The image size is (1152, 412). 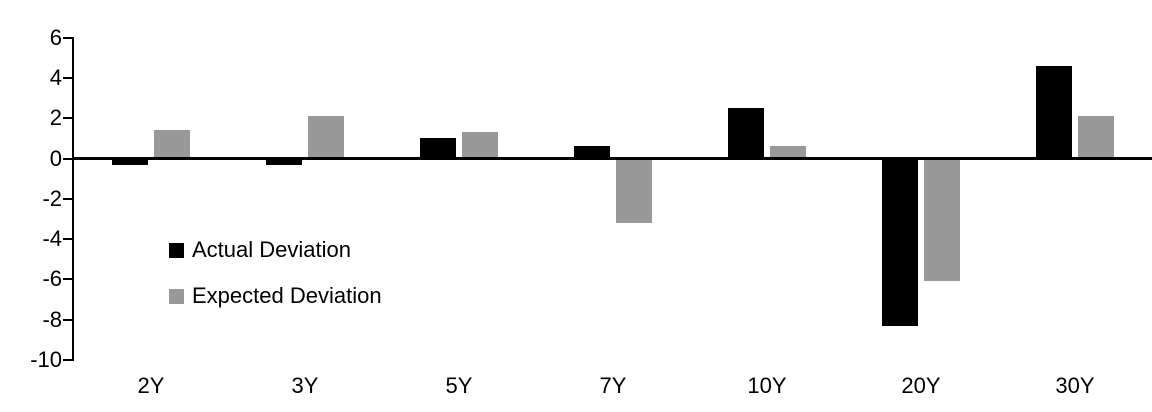 I want to click on y-axis-tick-label: -10, so click(x=46, y=359).